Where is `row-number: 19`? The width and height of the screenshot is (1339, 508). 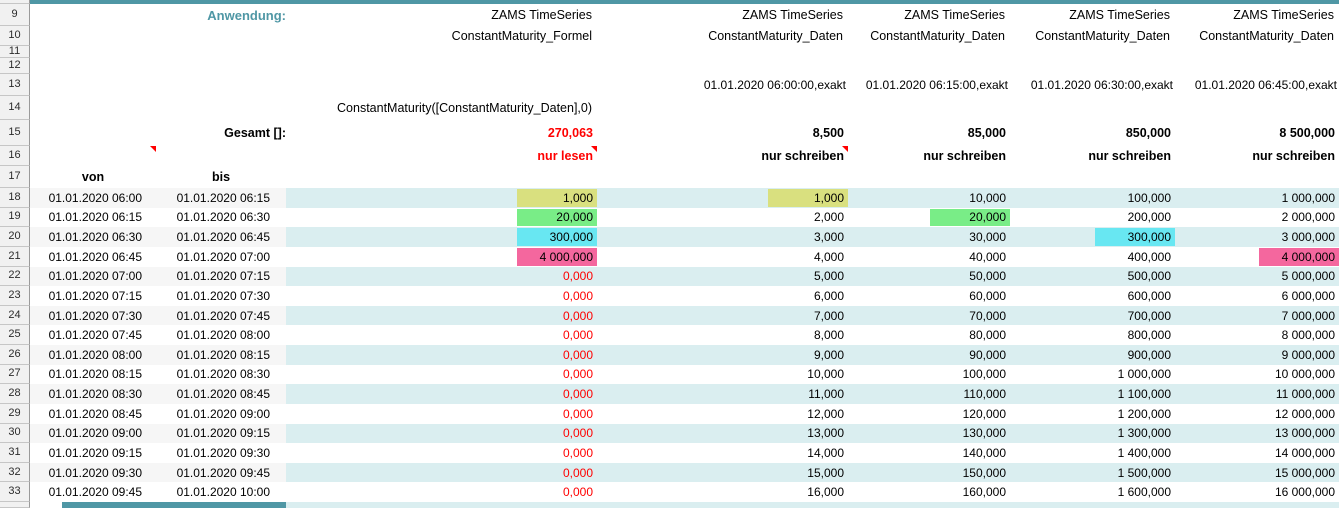
row-number: 19 is located at coordinates (15, 217).